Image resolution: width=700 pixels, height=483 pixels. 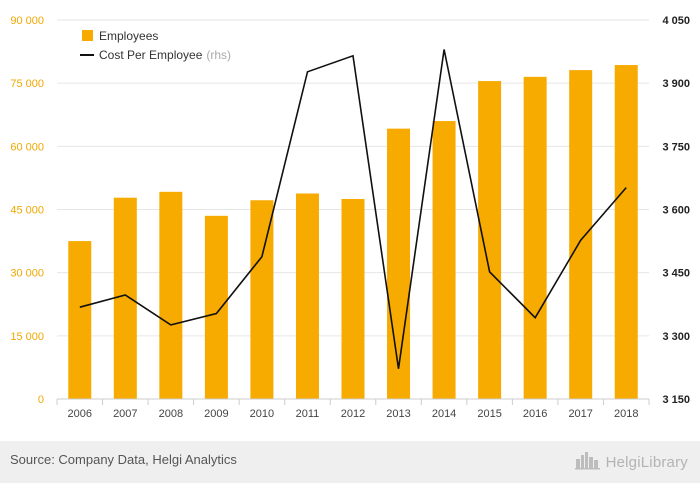 I want to click on x-tick-label: 2011, so click(x=308, y=414).